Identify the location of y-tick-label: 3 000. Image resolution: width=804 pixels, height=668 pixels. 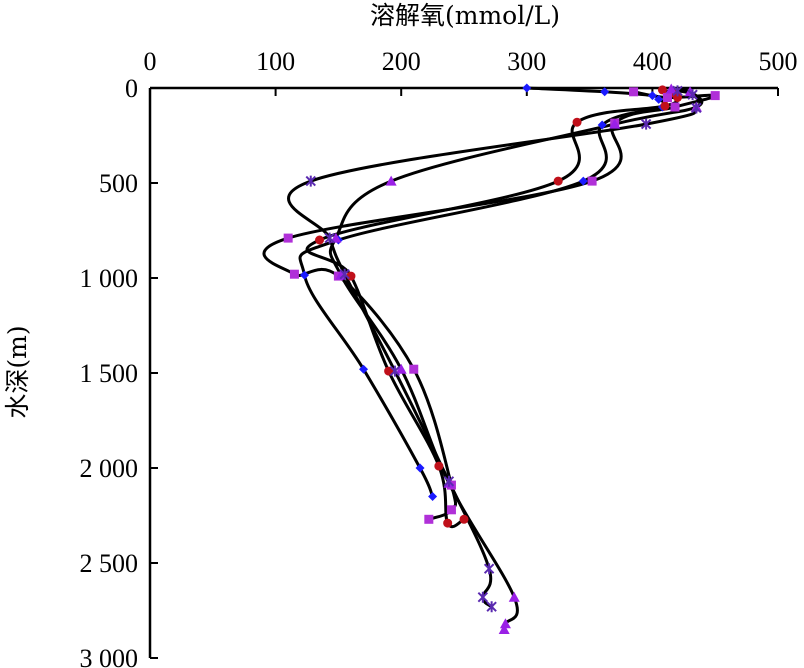
(109, 656).